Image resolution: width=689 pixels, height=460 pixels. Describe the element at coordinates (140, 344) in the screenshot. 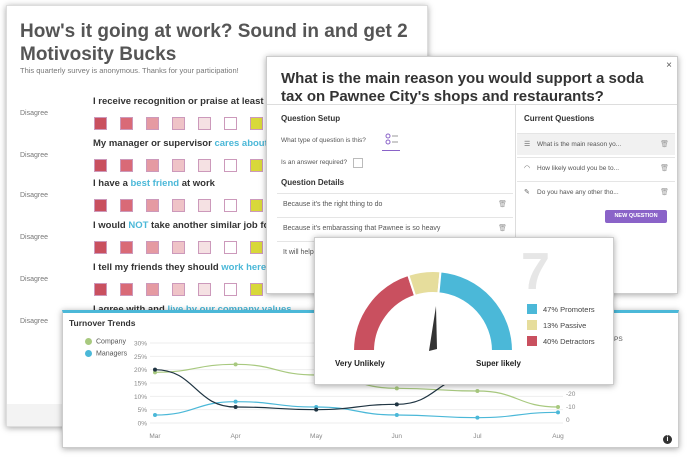

I see `y-tick-label: 30%` at that location.